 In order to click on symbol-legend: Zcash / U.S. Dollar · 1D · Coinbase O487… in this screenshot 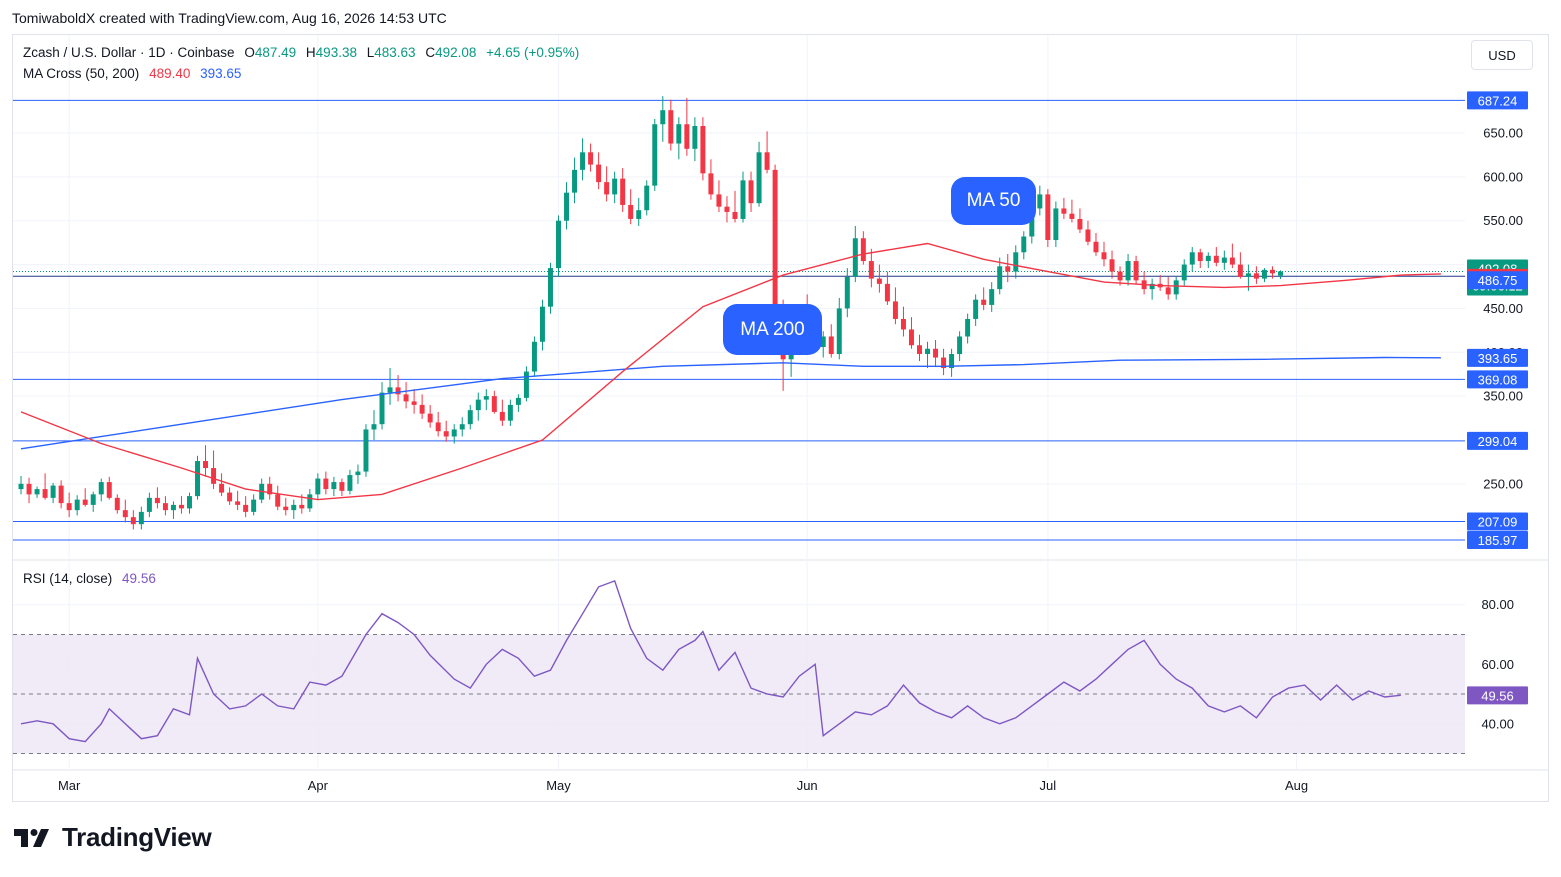, I will do `click(304, 52)`.